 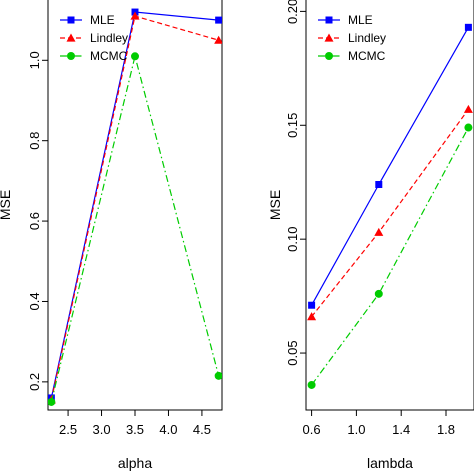 I want to click on x-tick-label: 3.0, so click(x=101, y=429).